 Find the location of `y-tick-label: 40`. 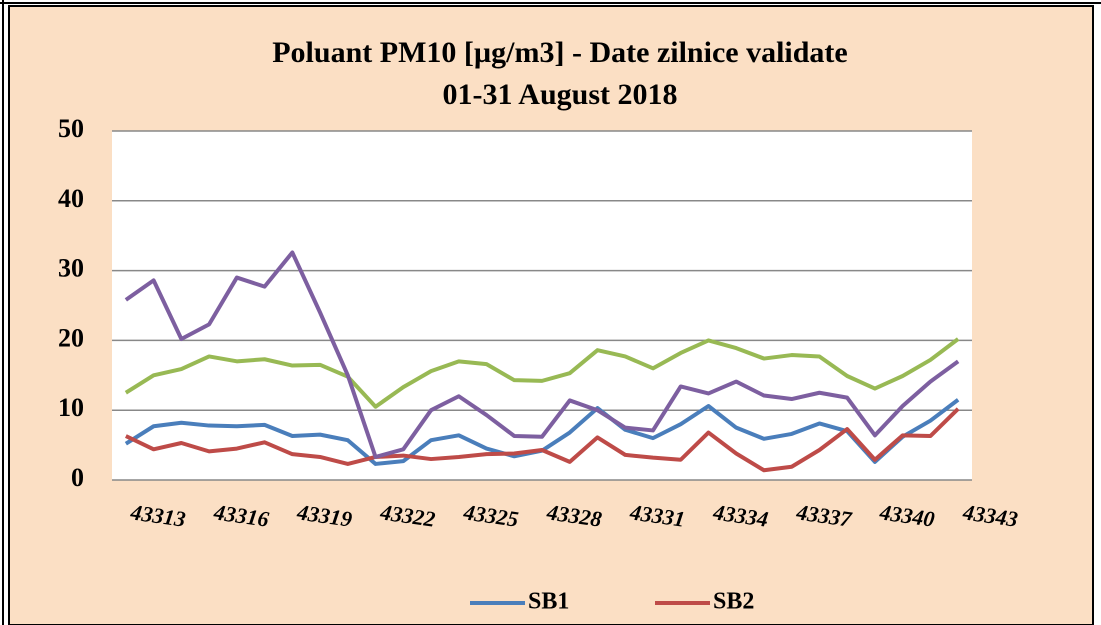

y-tick-label: 40 is located at coordinates (71, 198).